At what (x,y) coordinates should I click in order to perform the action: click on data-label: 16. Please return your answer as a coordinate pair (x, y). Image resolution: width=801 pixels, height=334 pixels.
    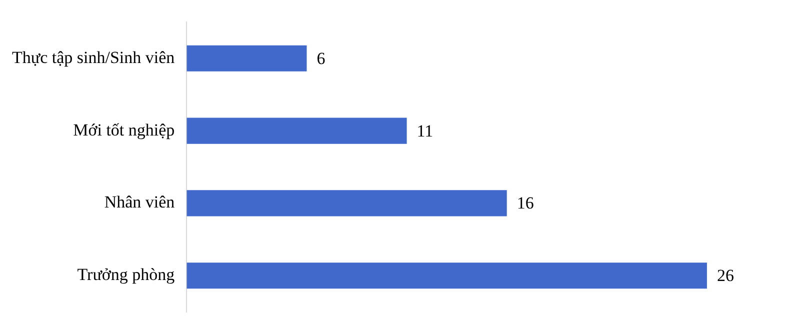
    Looking at the image, I should click on (525, 203).